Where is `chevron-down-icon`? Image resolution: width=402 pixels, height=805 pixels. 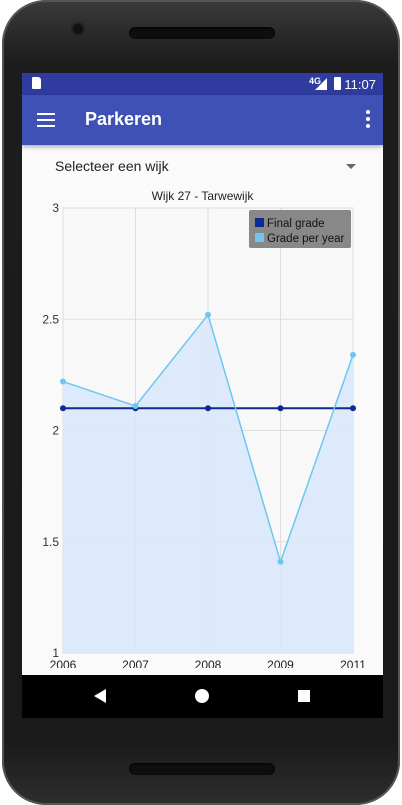 chevron-down-icon is located at coordinates (351, 166).